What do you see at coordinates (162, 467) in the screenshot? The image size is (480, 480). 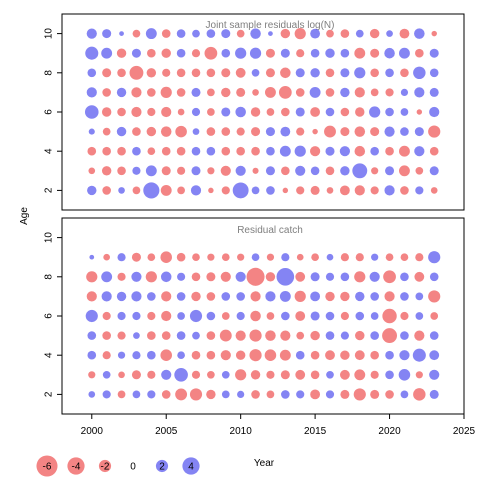 I see `legend-label: 2` at bounding box center [162, 467].